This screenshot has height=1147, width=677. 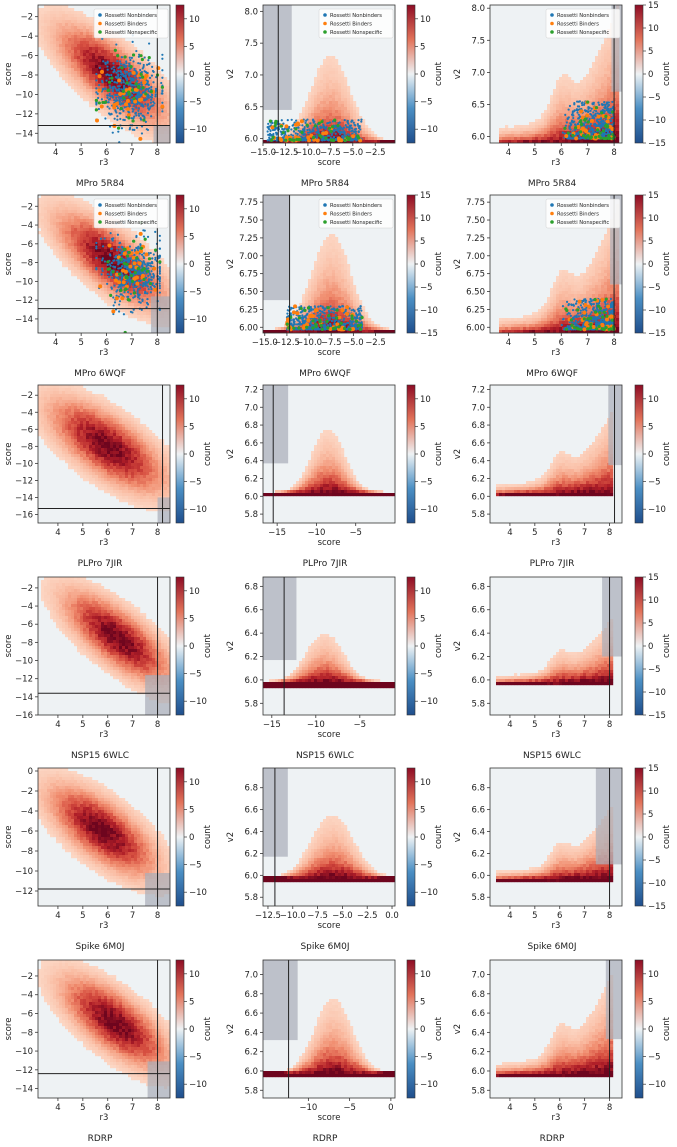 I want to click on colorbar-tick-label: −15, so click(x=657, y=144).